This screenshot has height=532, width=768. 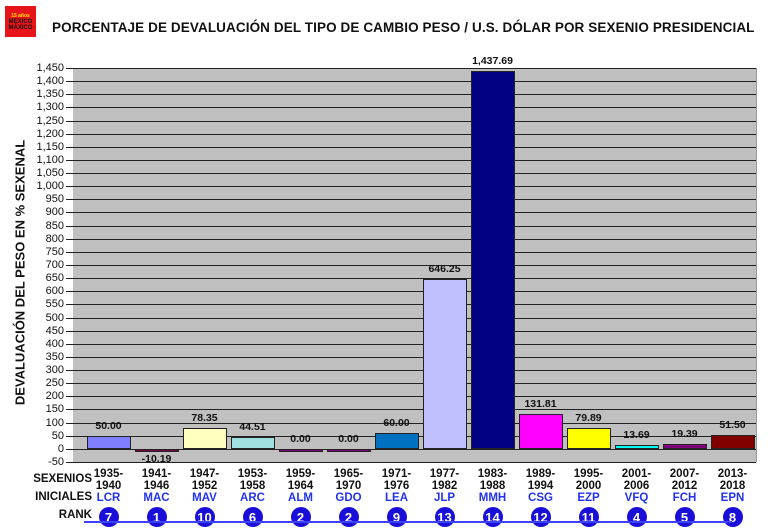 I want to click on y-tick-label: 350, so click(x=54, y=356).